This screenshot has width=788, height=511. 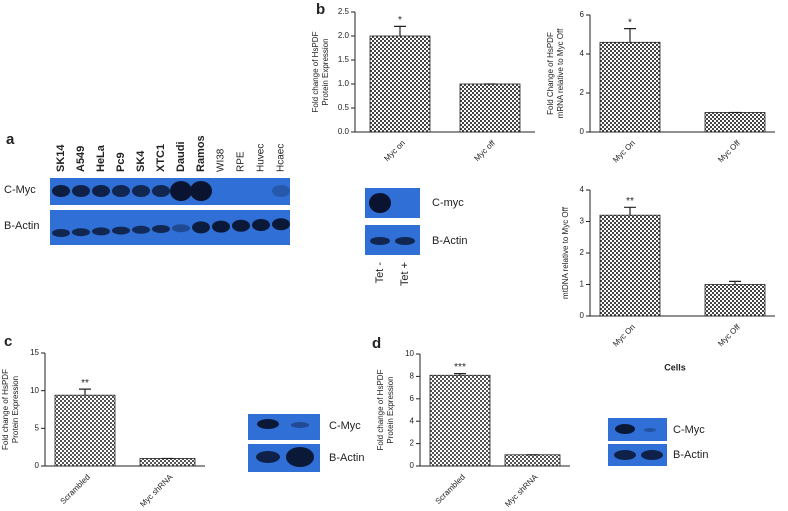 What do you see at coordinates (582, 284) in the screenshot?
I see `y-tick-label: 1` at bounding box center [582, 284].